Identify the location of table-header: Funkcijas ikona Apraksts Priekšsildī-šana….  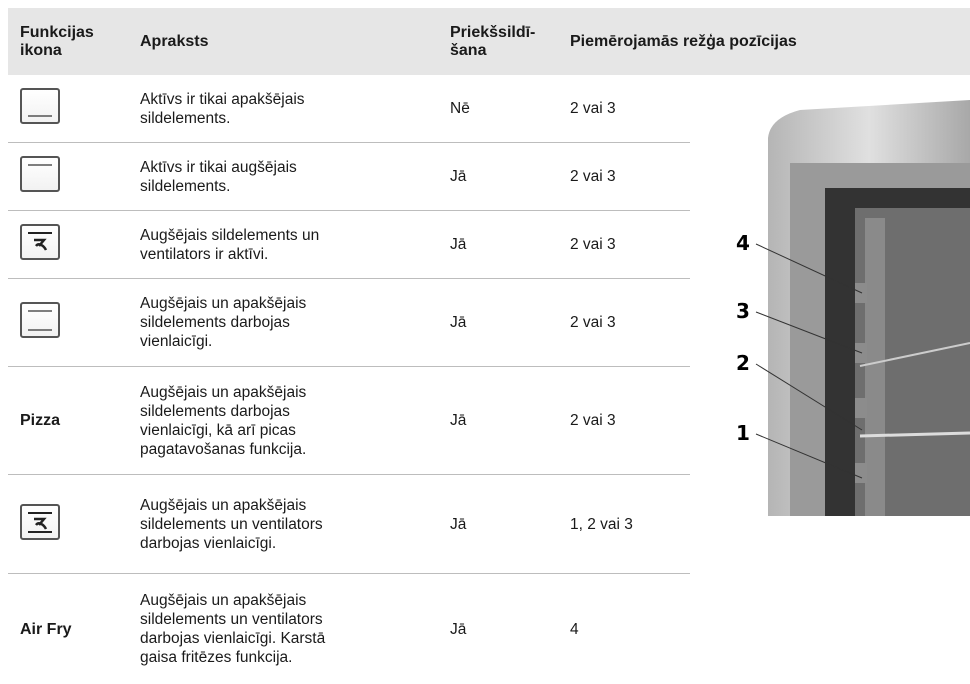
(489, 41).